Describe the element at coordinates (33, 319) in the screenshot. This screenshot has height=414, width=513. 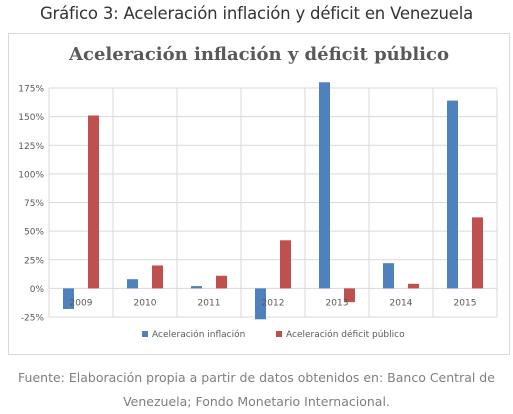
I see `y-tick-label: -25%` at that location.